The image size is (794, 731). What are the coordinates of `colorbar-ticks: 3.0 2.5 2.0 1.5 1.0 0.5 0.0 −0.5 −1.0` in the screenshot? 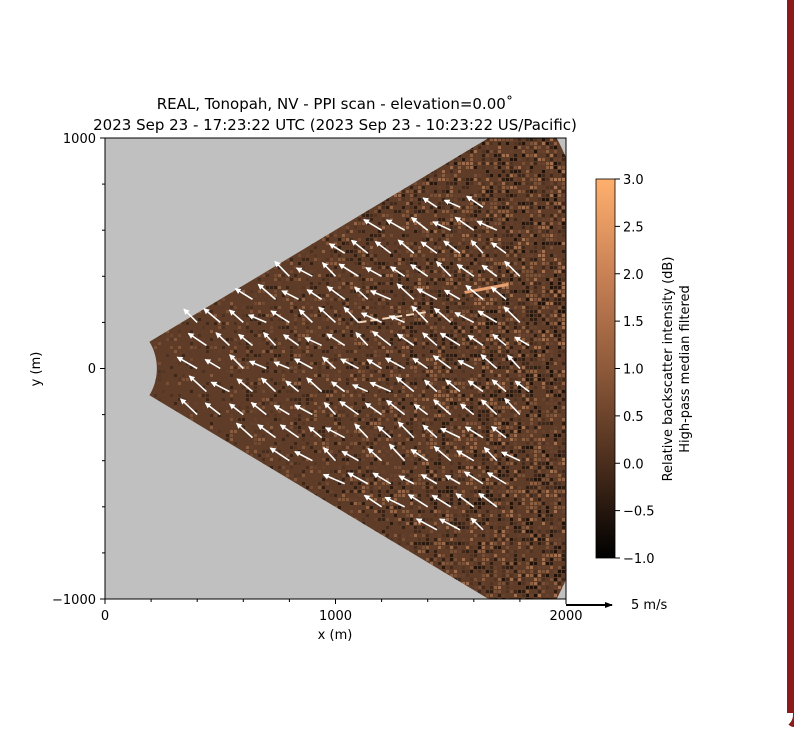 It's located at (635, 370).